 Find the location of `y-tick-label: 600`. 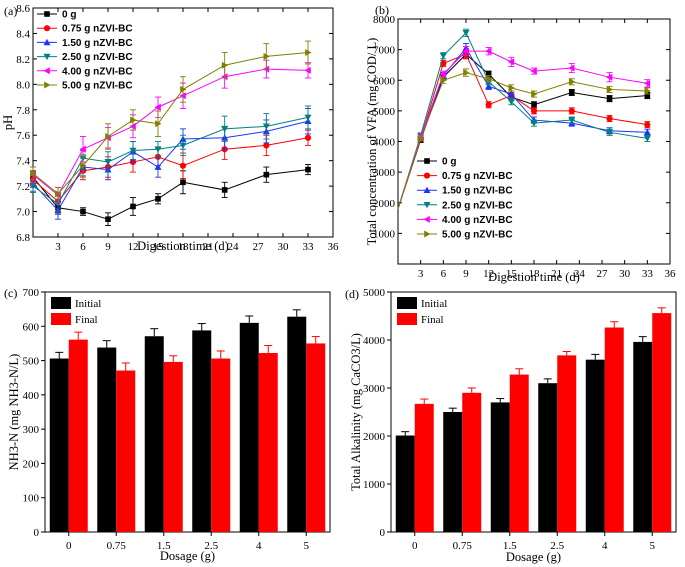

y-tick-label: 600 is located at coordinates (31, 327).